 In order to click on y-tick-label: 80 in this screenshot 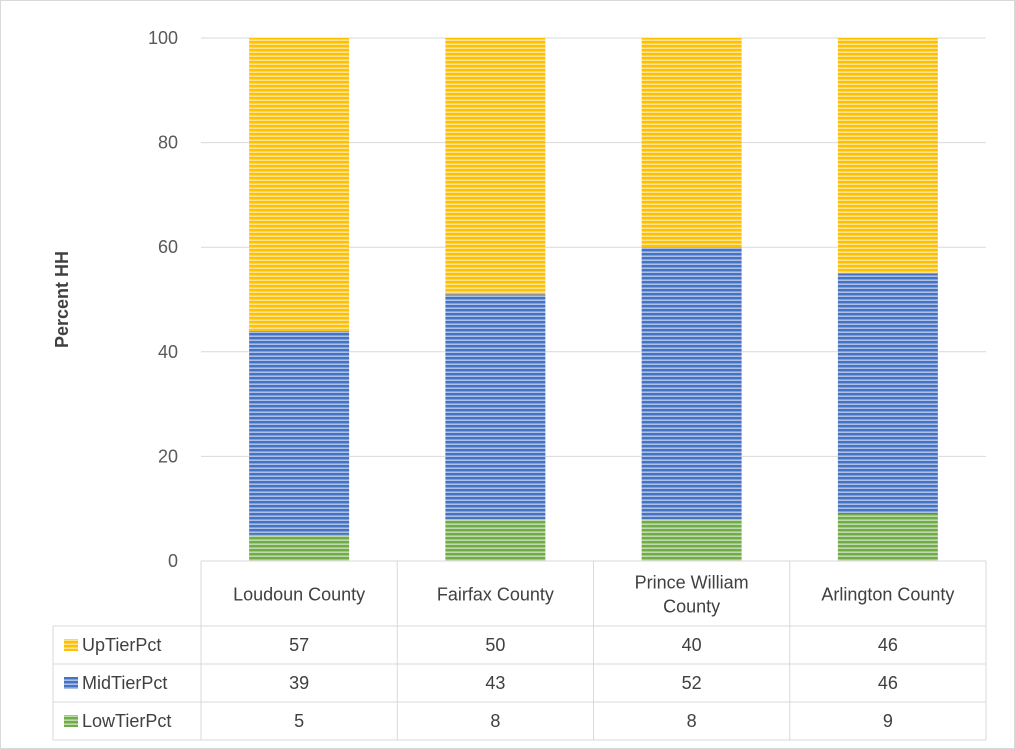, I will do `click(168, 143)`.